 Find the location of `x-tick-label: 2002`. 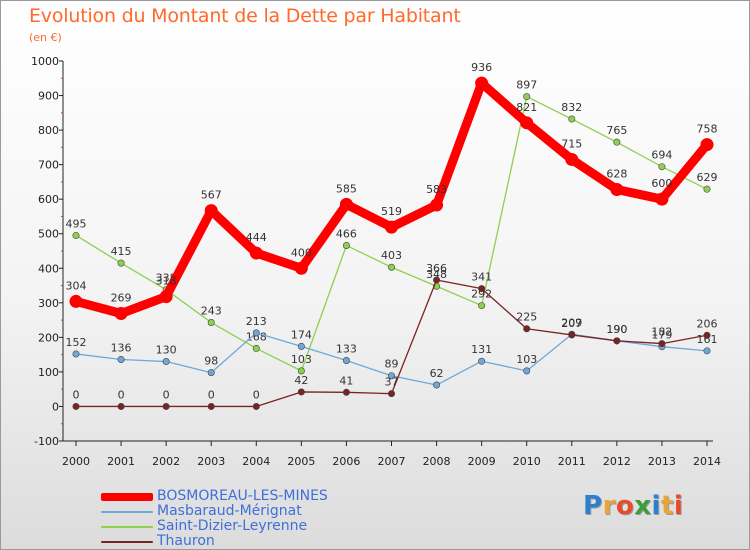

x-tick-label: 2002 is located at coordinates (166, 461).